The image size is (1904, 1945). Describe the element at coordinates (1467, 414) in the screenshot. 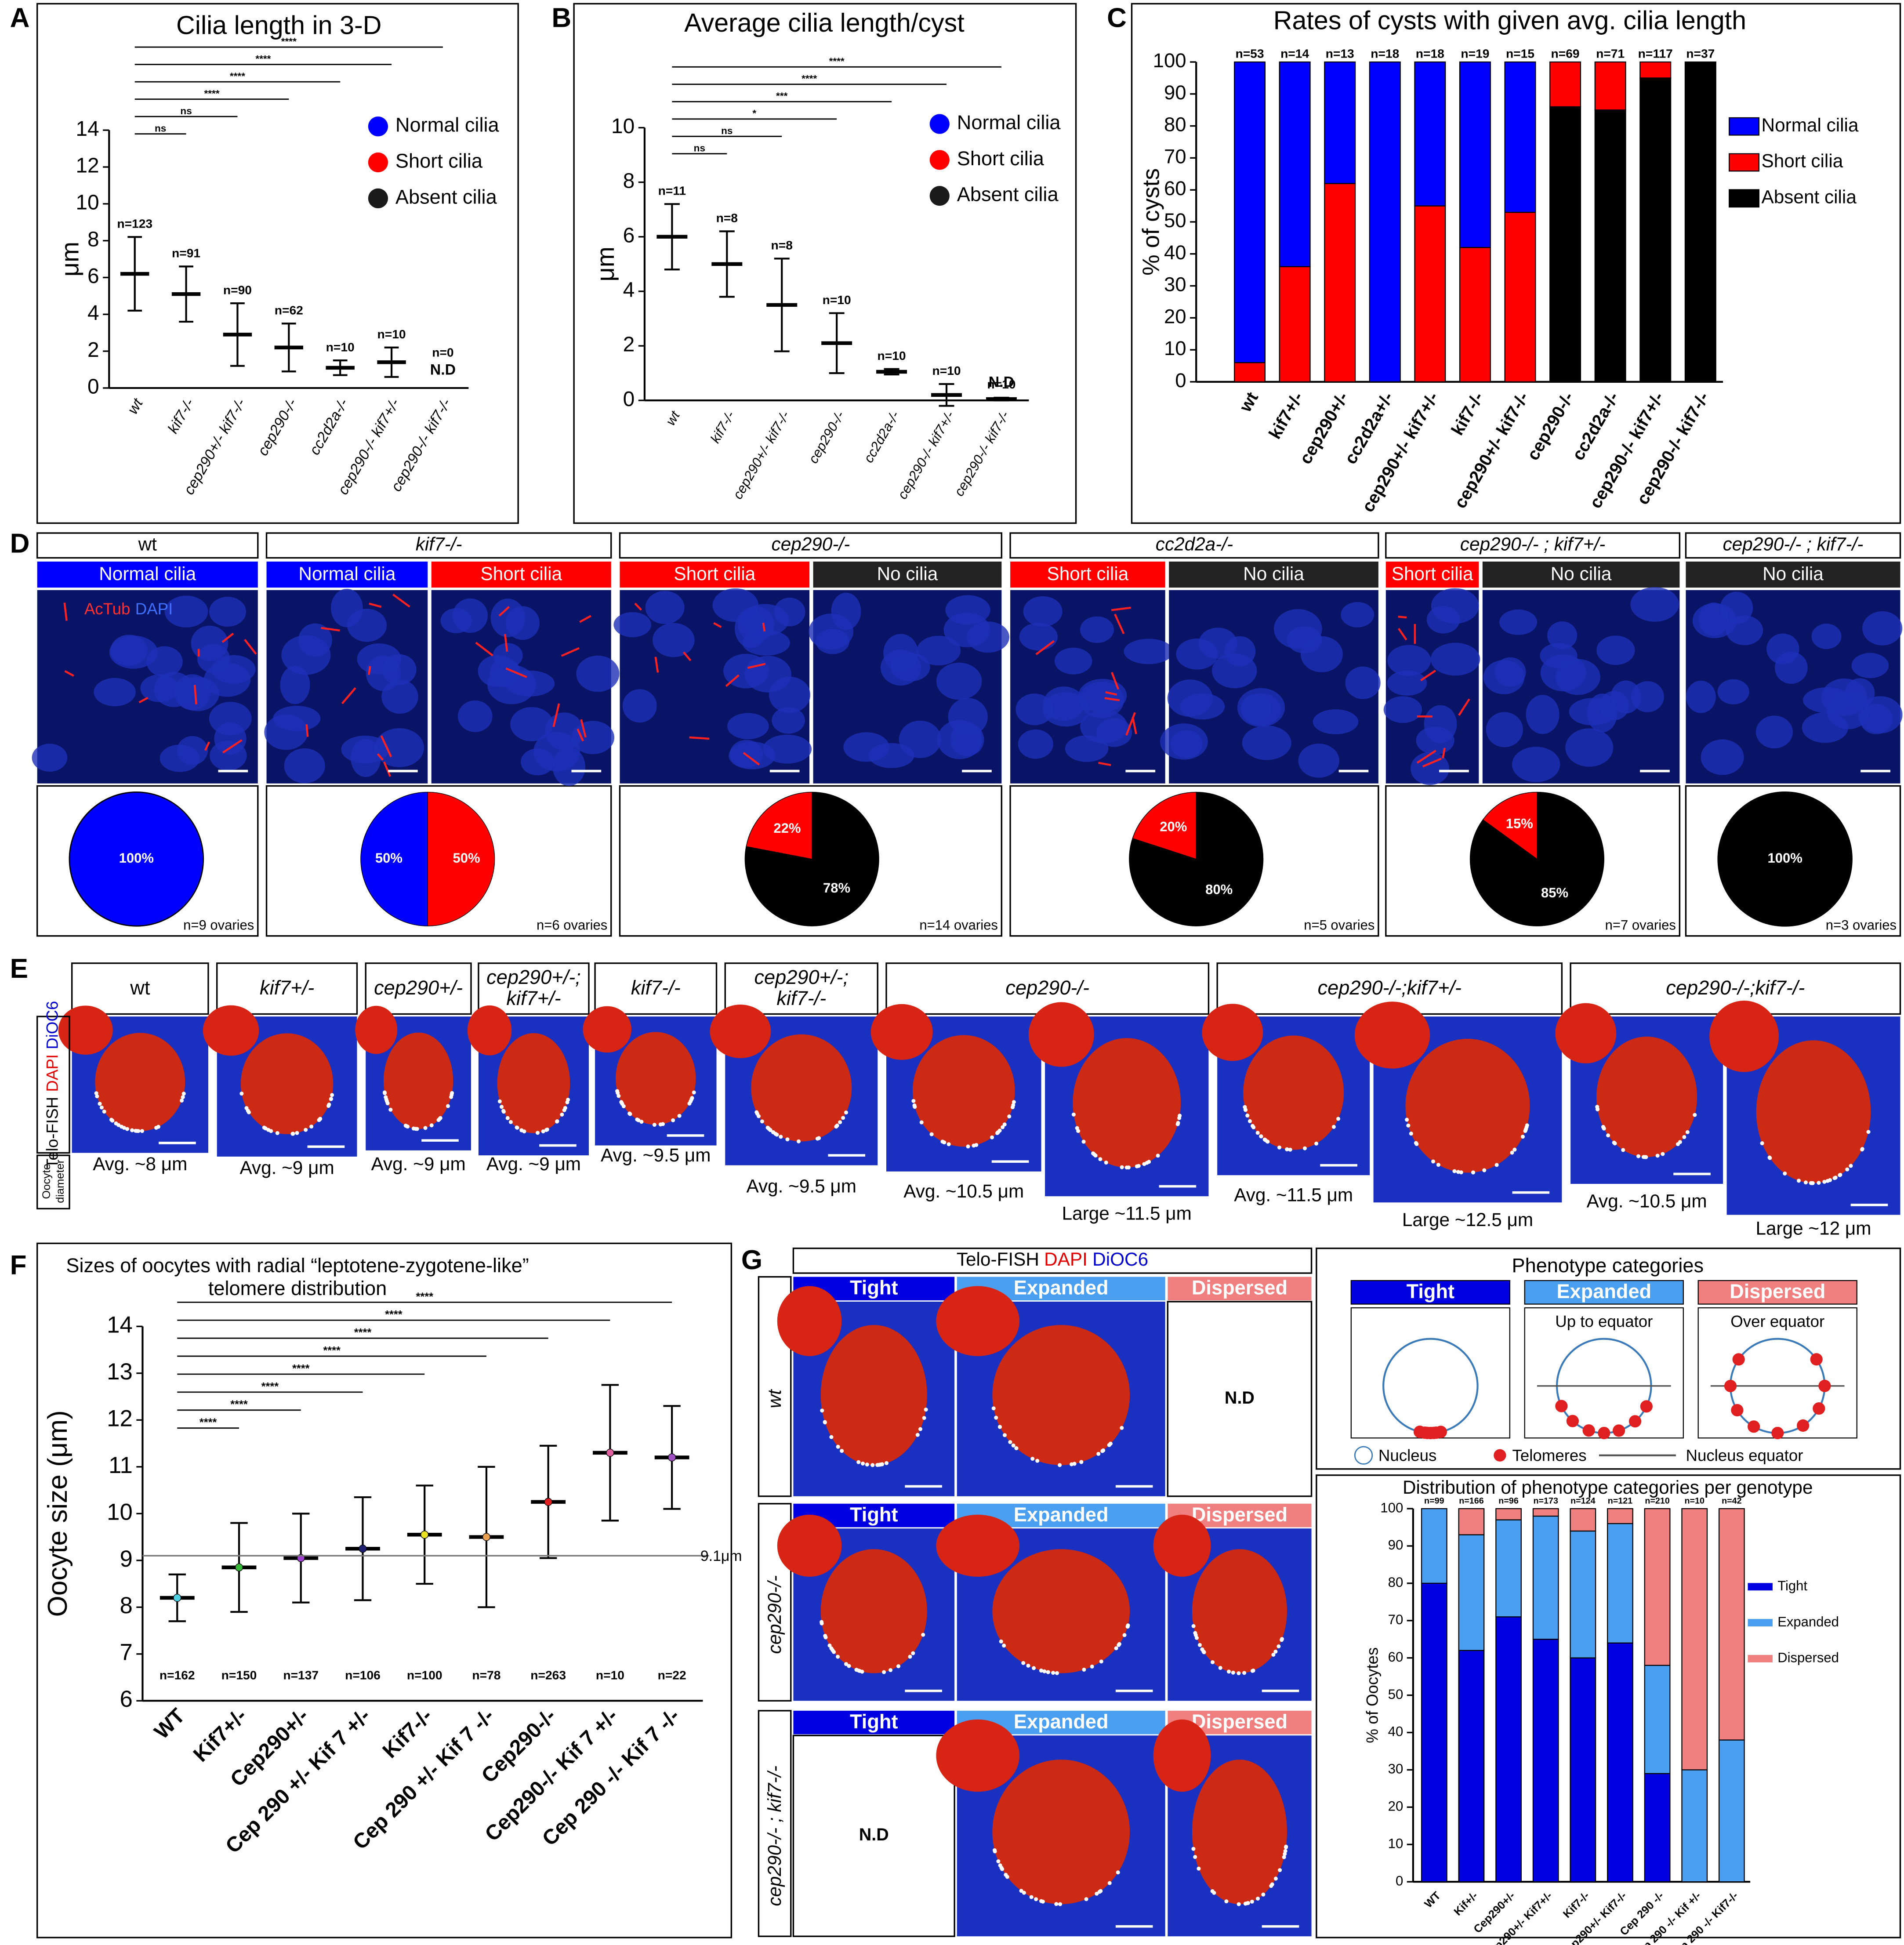

I see `x-tick-label: kif7-/-` at that location.